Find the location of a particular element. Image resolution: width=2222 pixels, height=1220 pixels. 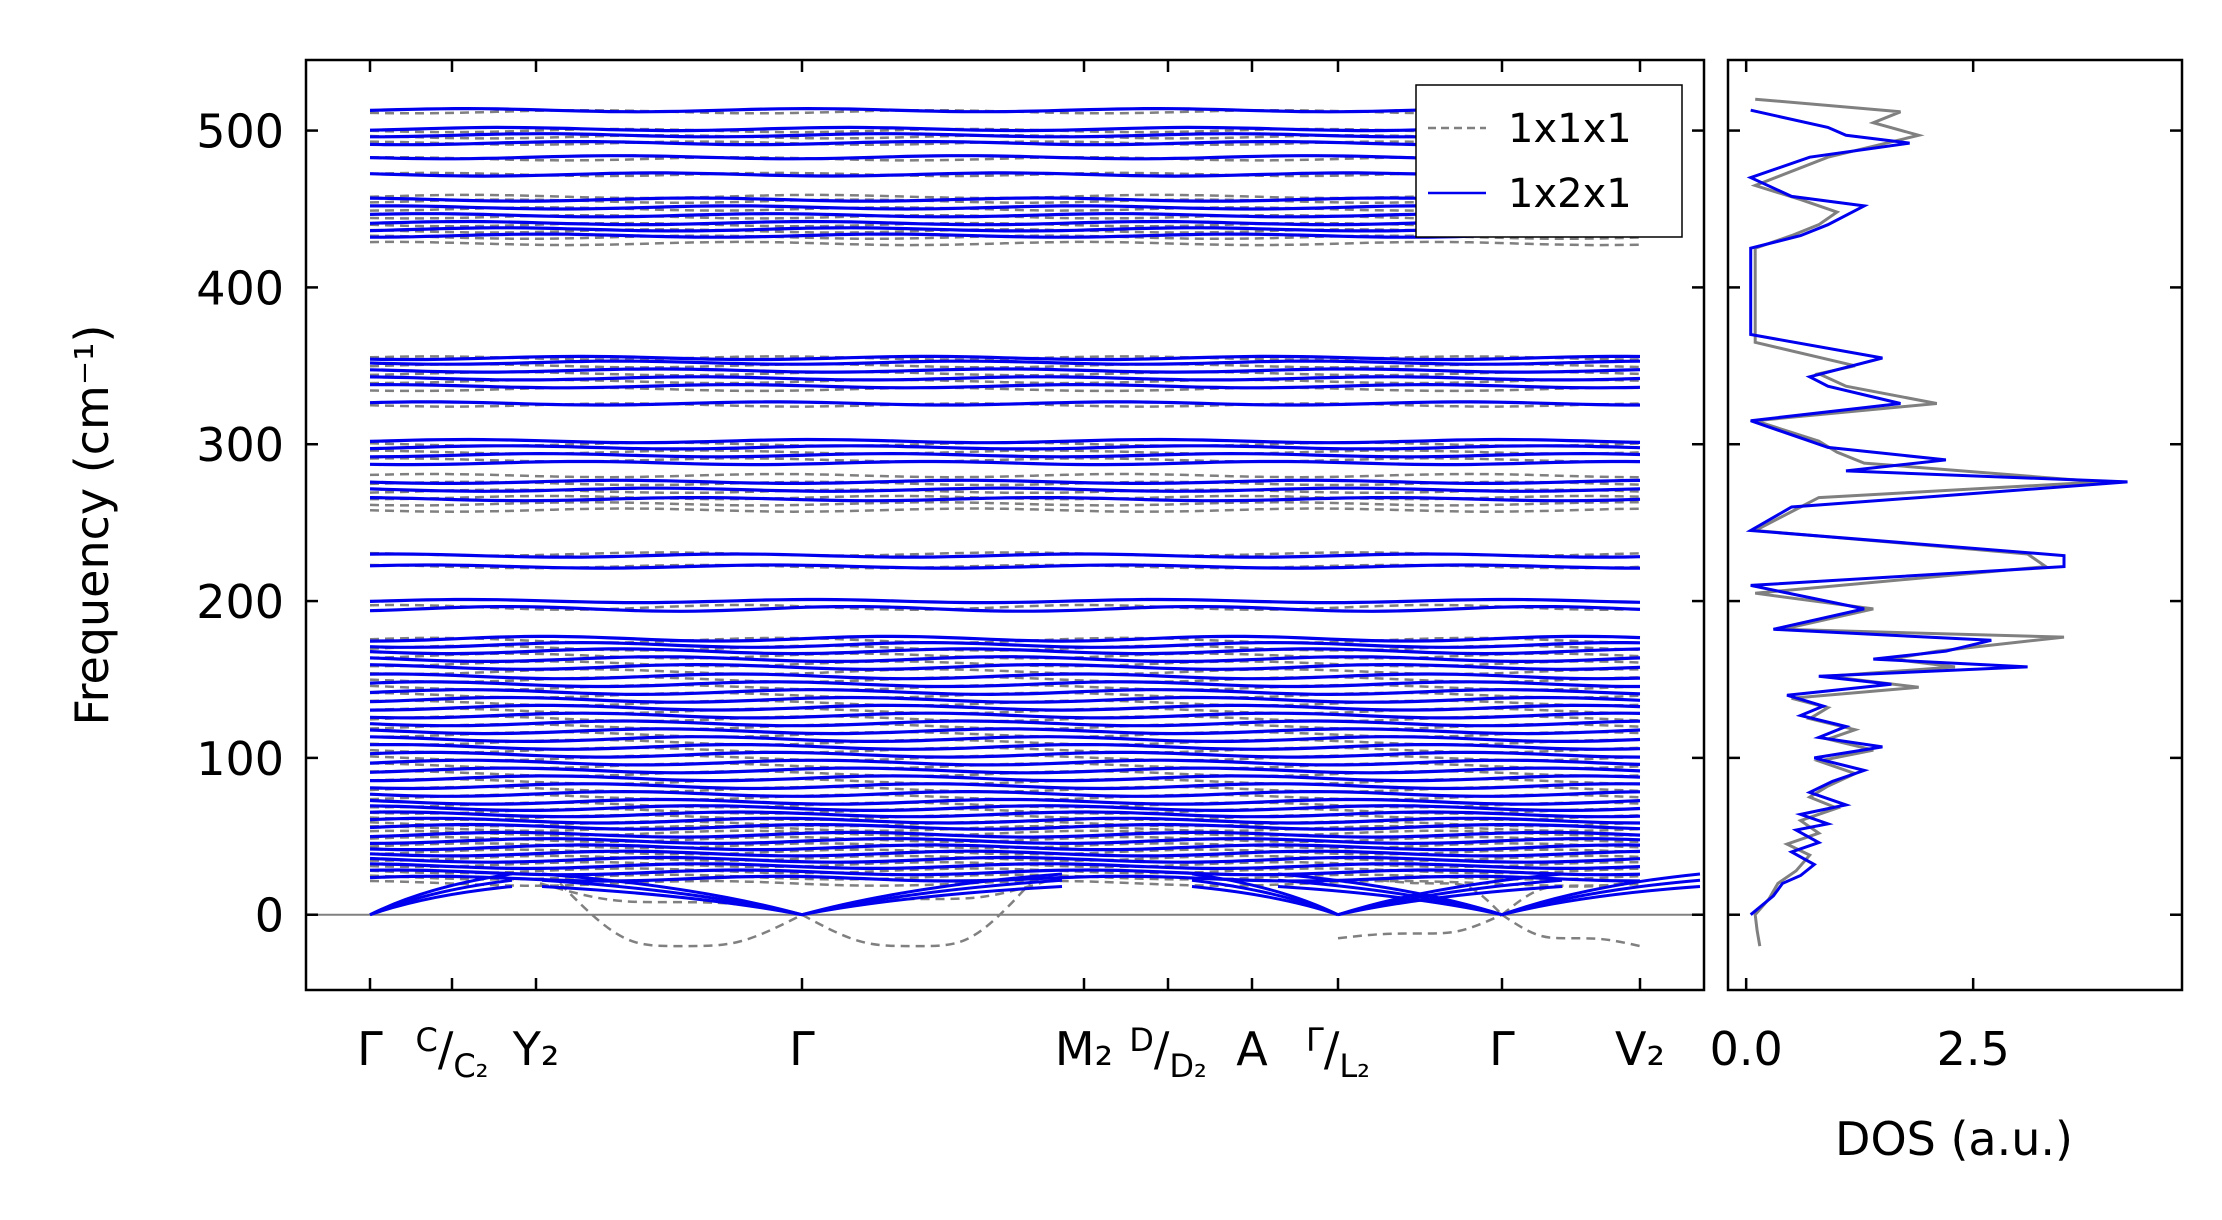

x-tick-label: M₂ is located at coordinates (1084, 1049).